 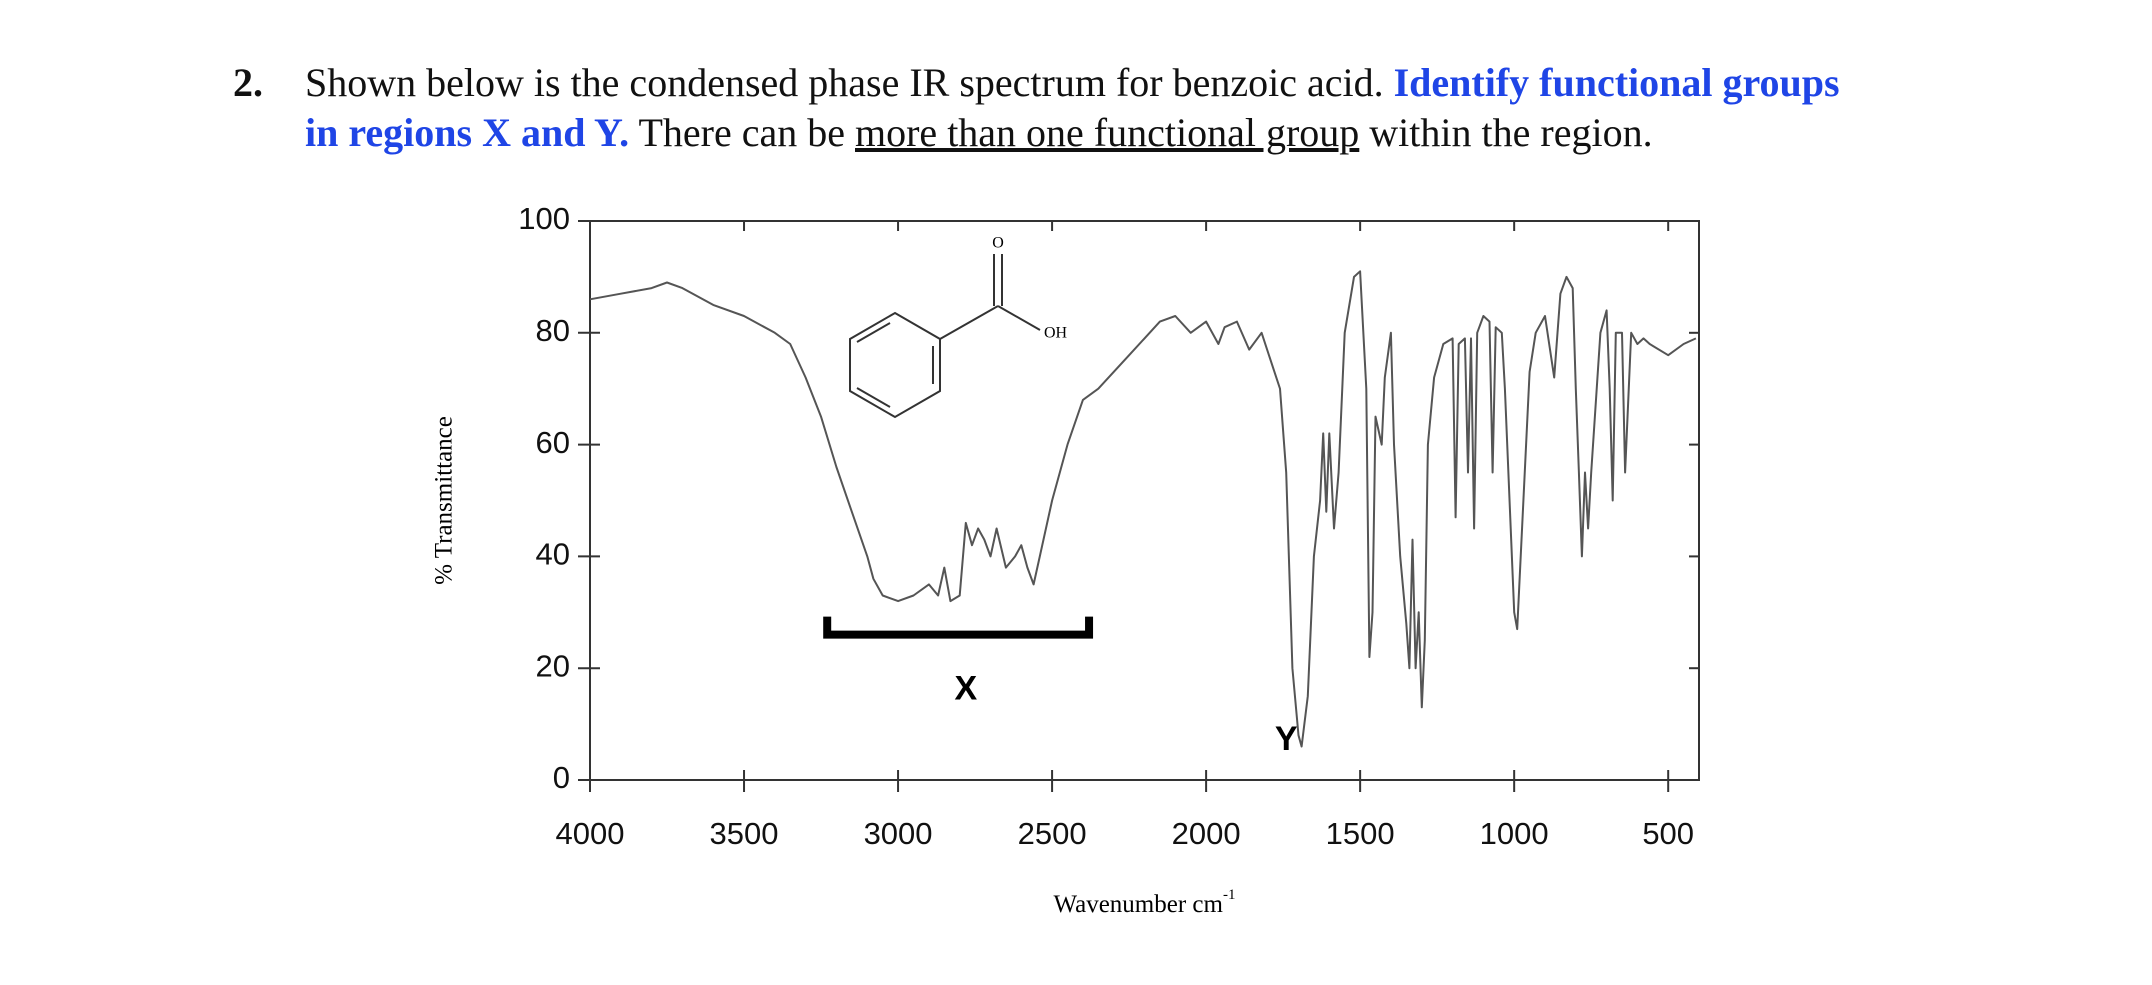 I want to click on x-tick-label: 3000, so click(x=898, y=833).